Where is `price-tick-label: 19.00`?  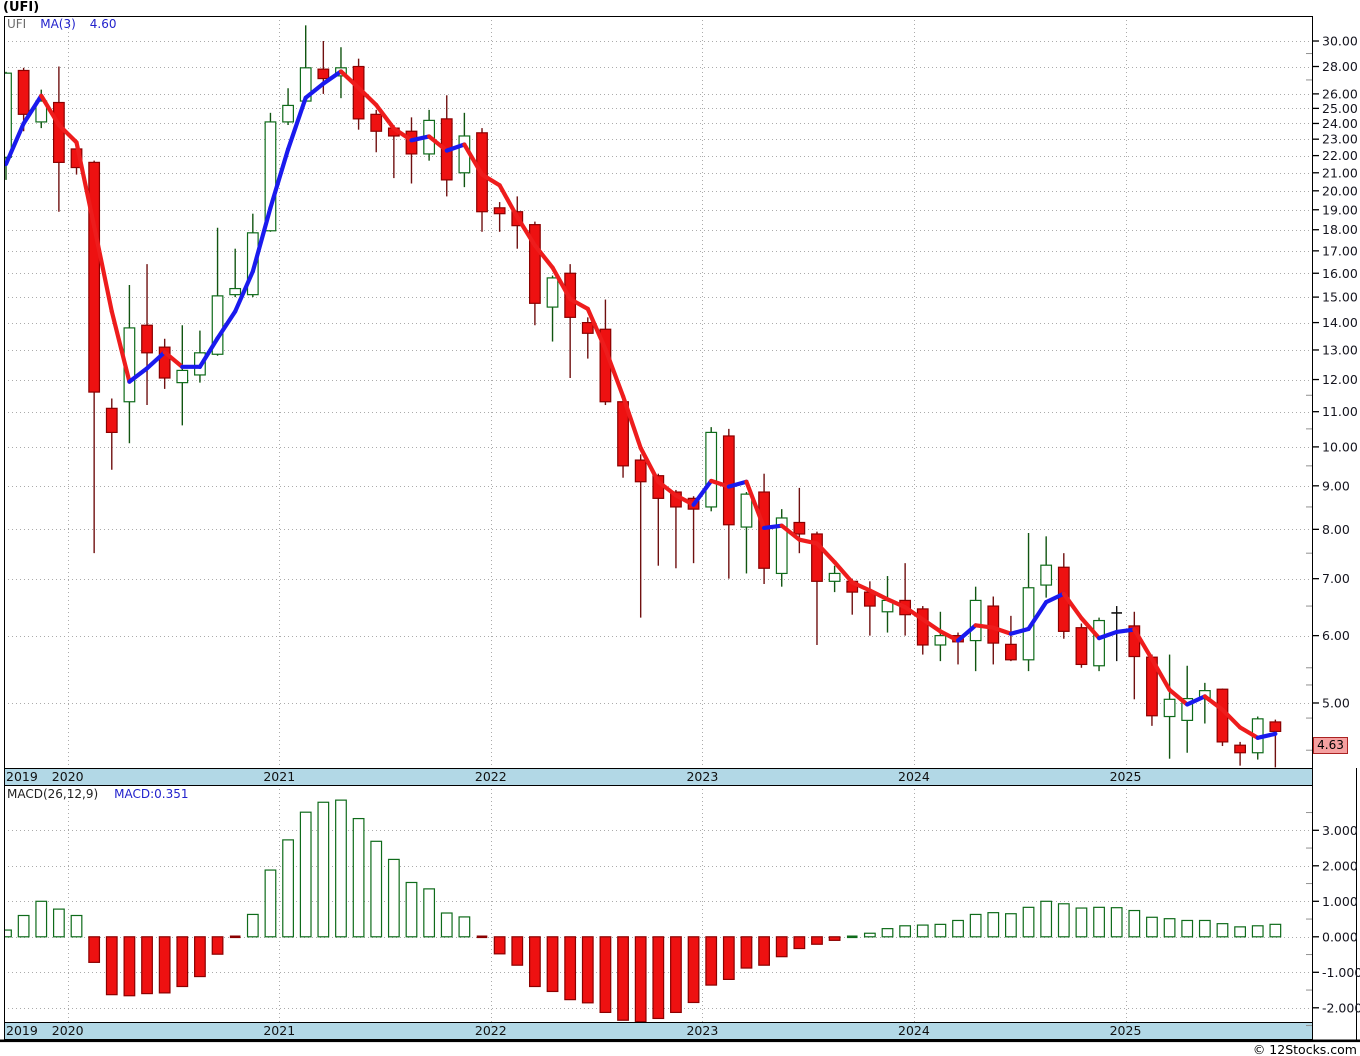
price-tick-label: 19.00 is located at coordinates (1340, 209).